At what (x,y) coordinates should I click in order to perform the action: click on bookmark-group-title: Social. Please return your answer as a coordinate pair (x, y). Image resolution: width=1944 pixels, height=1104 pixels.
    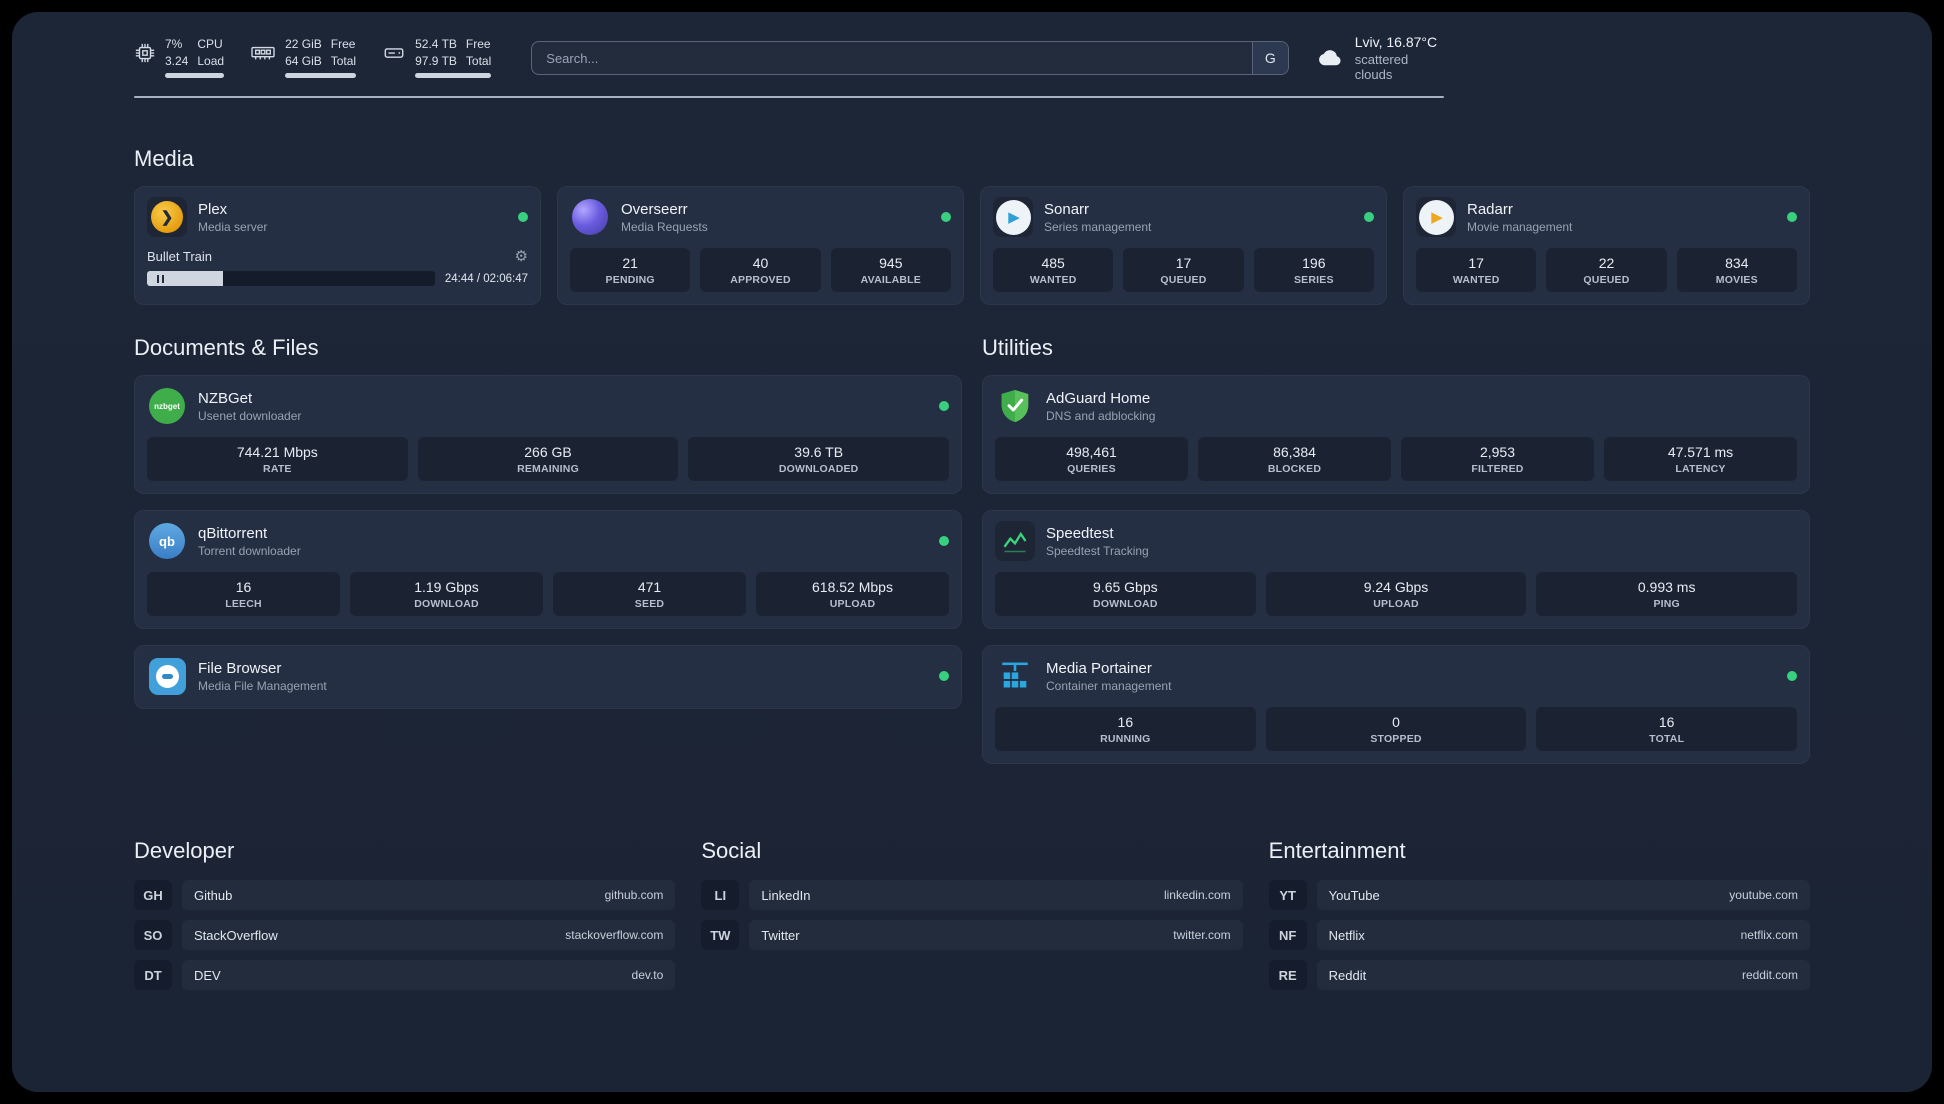
    Looking at the image, I should click on (731, 850).